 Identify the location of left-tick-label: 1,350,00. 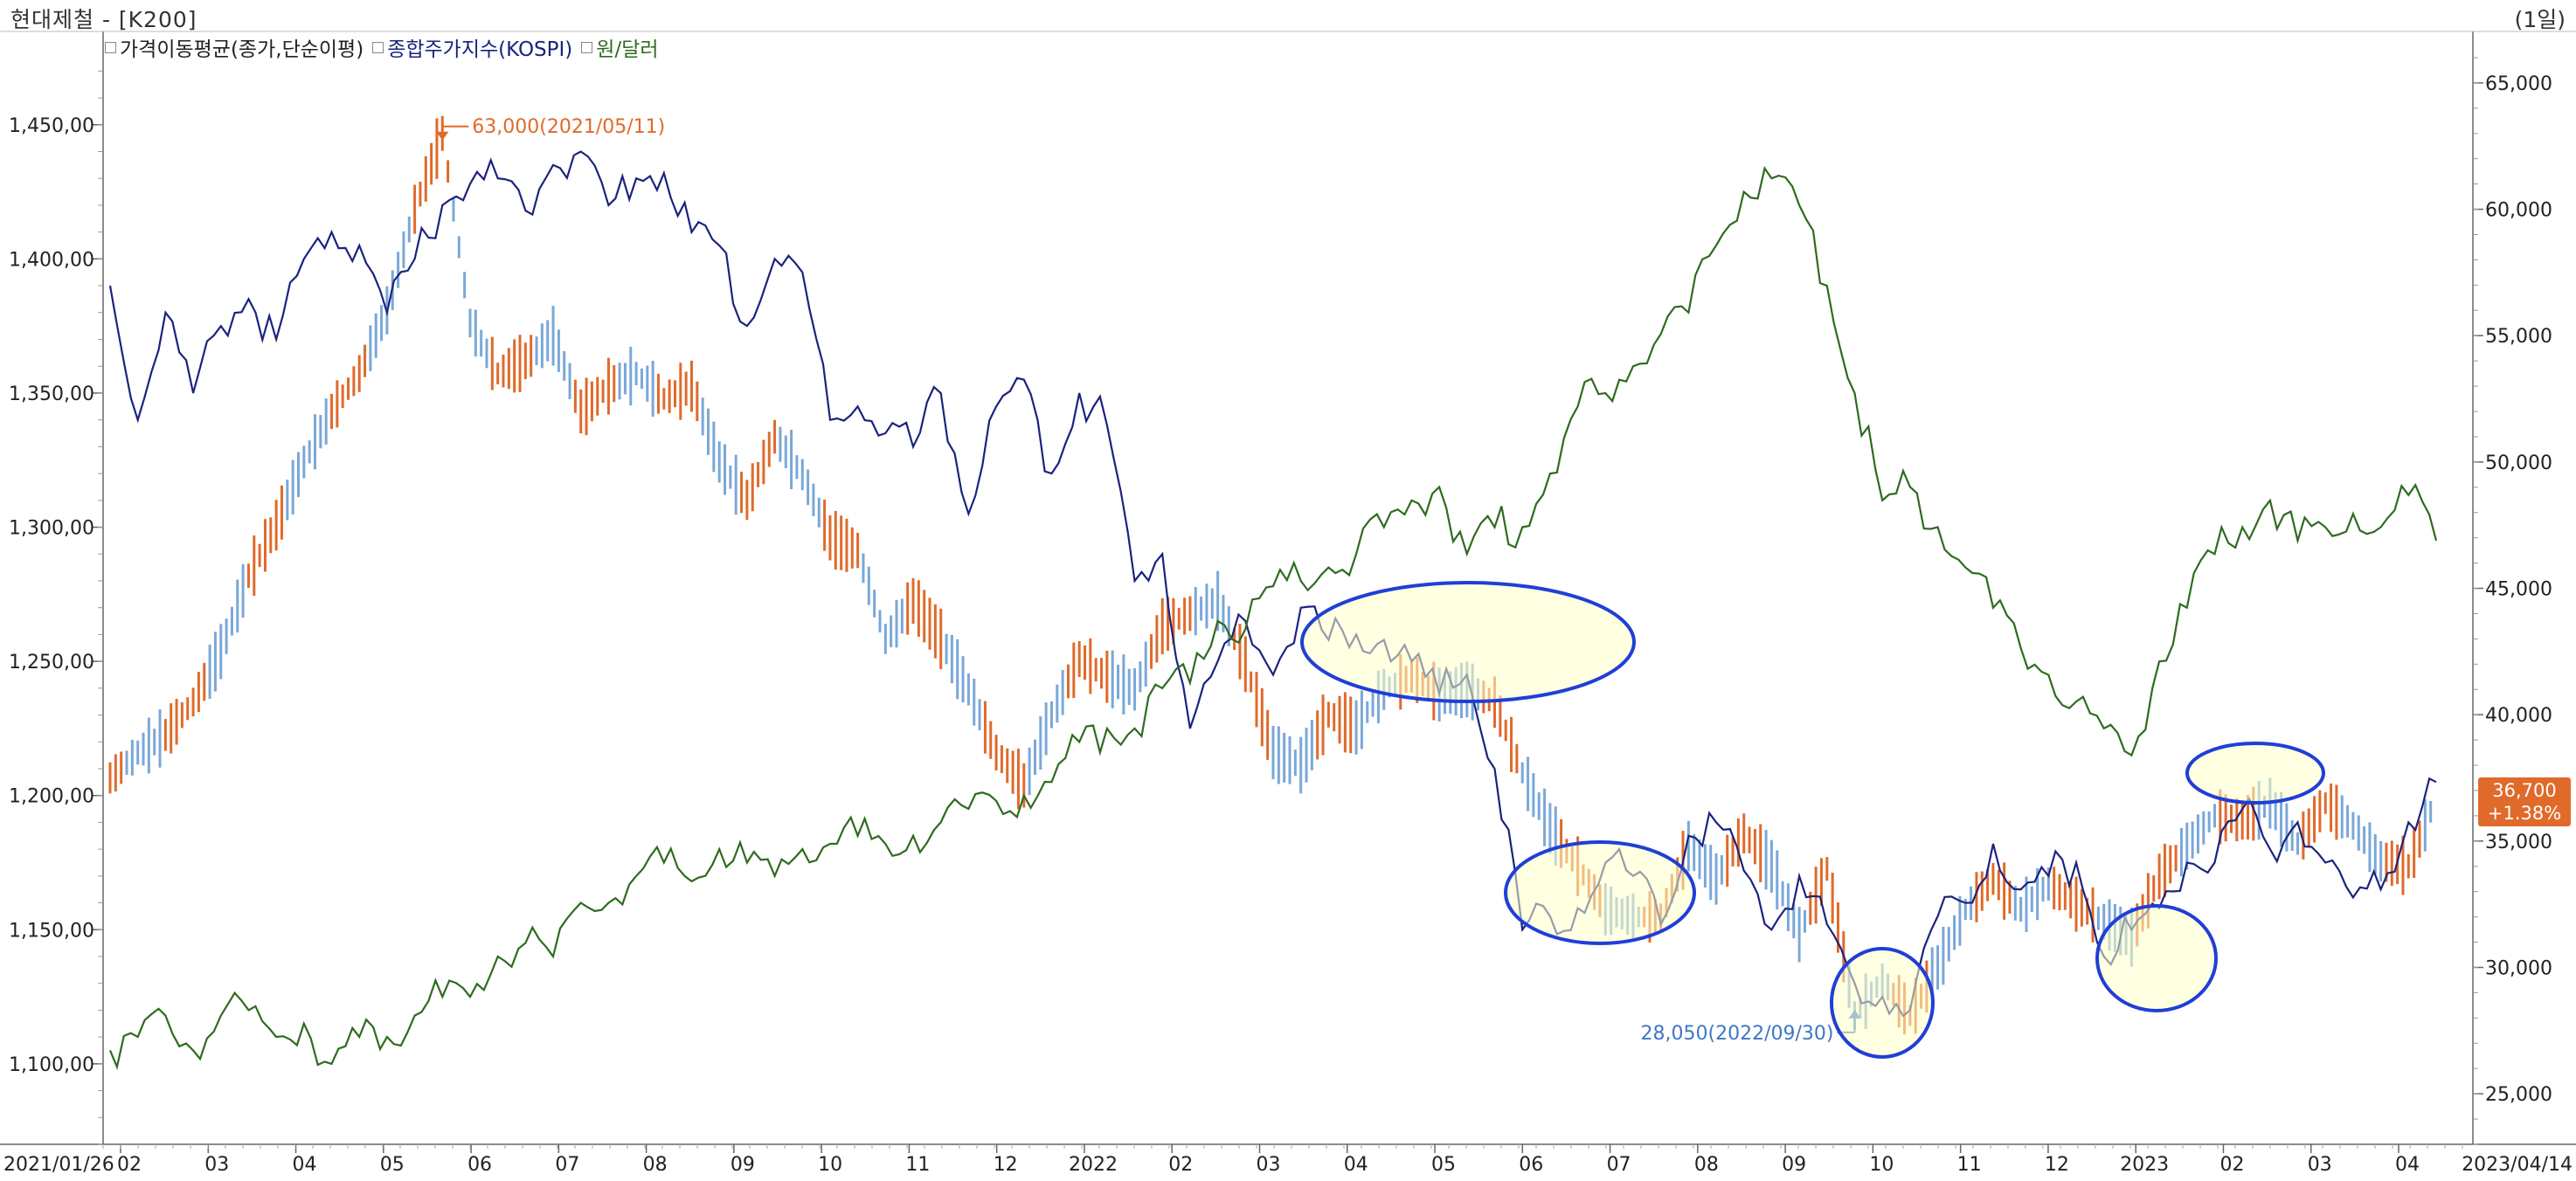
(51, 394).